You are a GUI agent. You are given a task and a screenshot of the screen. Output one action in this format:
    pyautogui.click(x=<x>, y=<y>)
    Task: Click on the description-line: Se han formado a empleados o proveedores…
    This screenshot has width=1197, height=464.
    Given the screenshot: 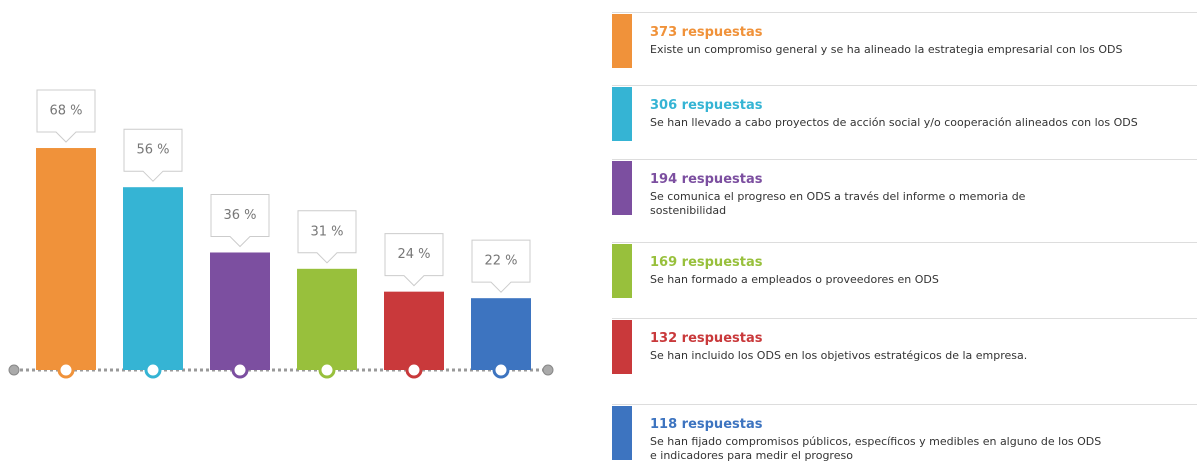 What is the action you would take?
    pyautogui.click(x=794, y=279)
    